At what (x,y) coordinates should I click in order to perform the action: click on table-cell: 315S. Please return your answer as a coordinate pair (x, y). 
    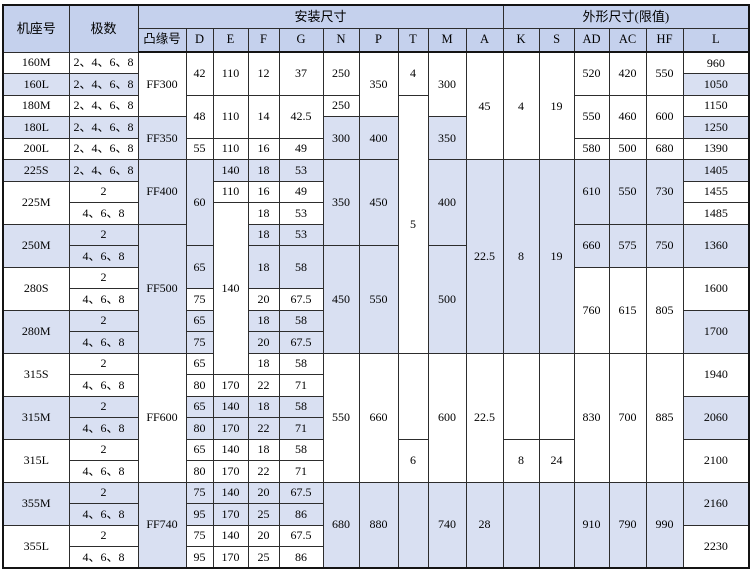
    Looking at the image, I should click on (36, 374).